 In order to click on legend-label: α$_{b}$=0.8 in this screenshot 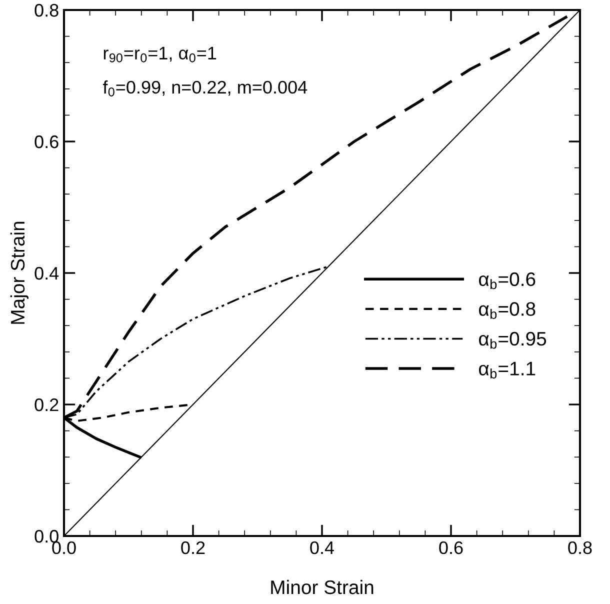, I will do `click(507, 310)`.